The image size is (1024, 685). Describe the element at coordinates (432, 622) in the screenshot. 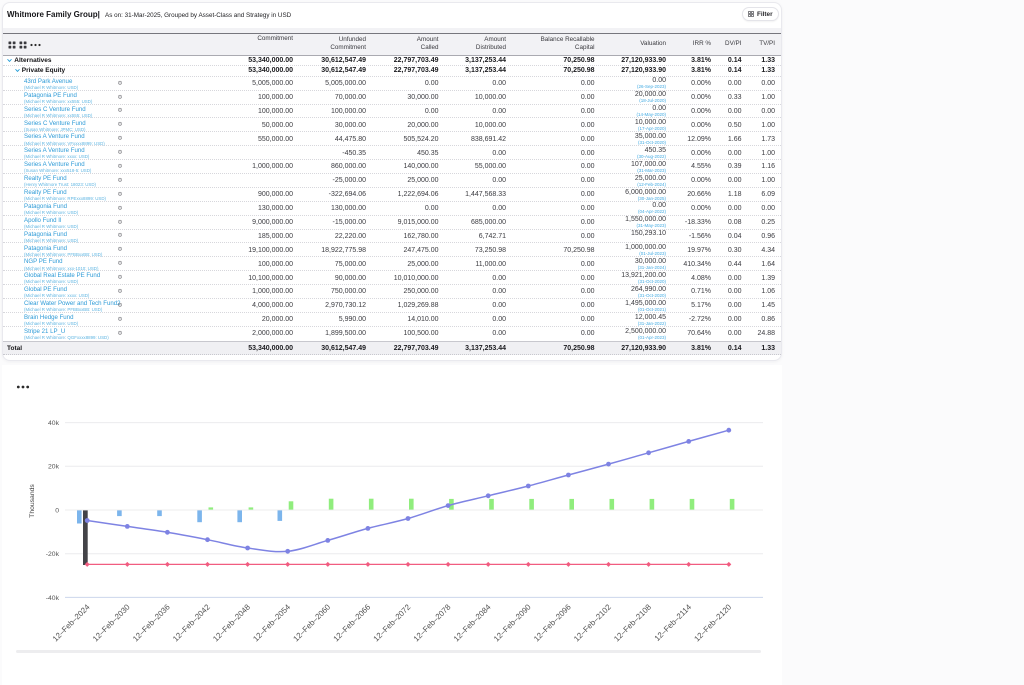

I see `svg-text: 12–Feb–2078` at that location.